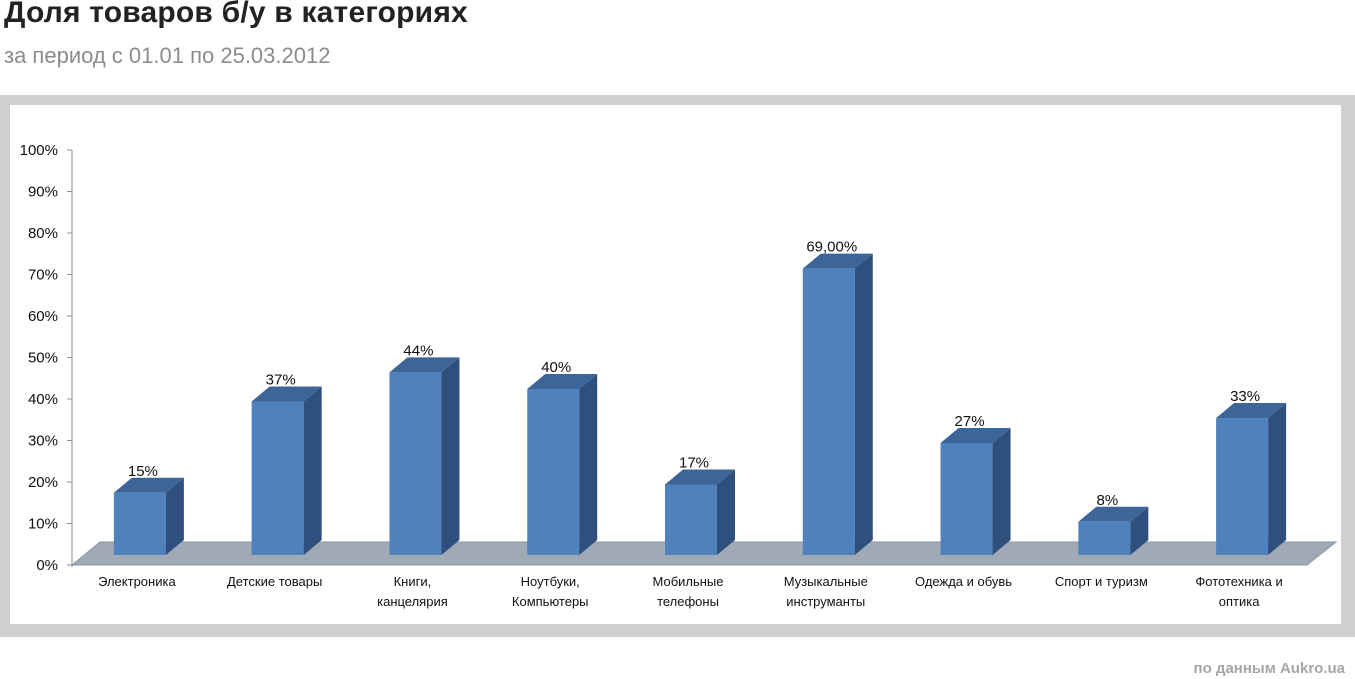  I want to click on y-tick-label: 30%, so click(43, 441).